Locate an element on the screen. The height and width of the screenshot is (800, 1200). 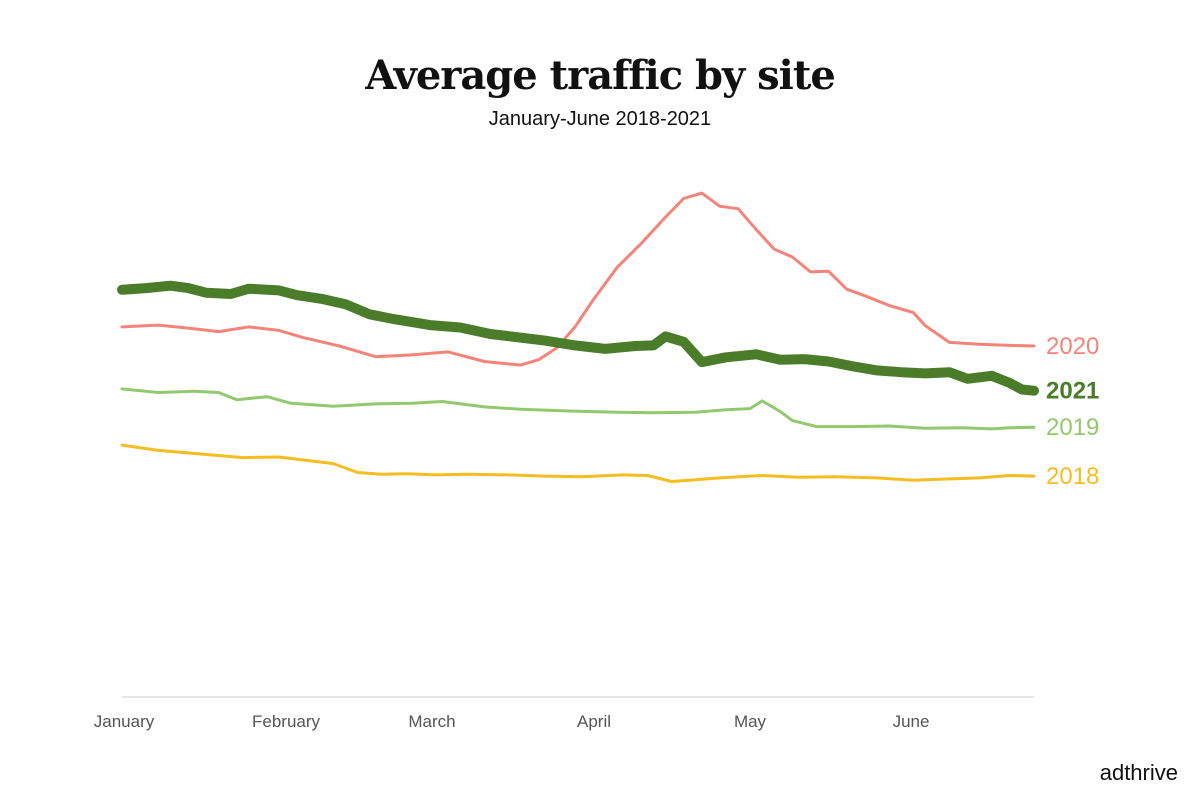
chart-title: Average traffic by site is located at coordinates (600, 75).